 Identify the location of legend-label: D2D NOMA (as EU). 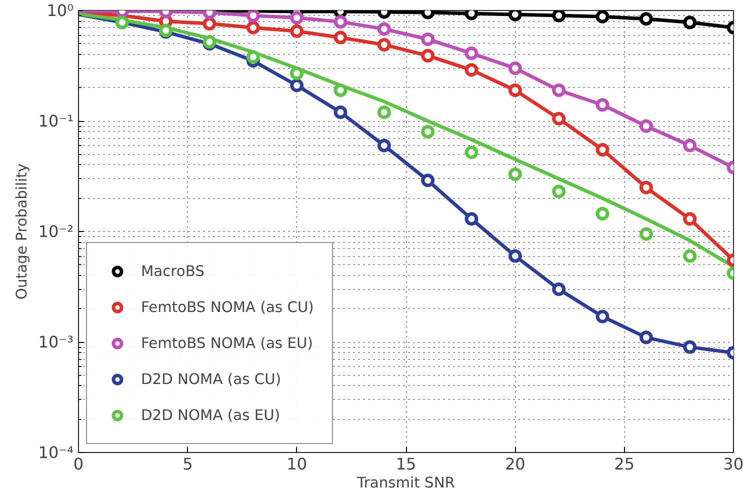
(210, 415).